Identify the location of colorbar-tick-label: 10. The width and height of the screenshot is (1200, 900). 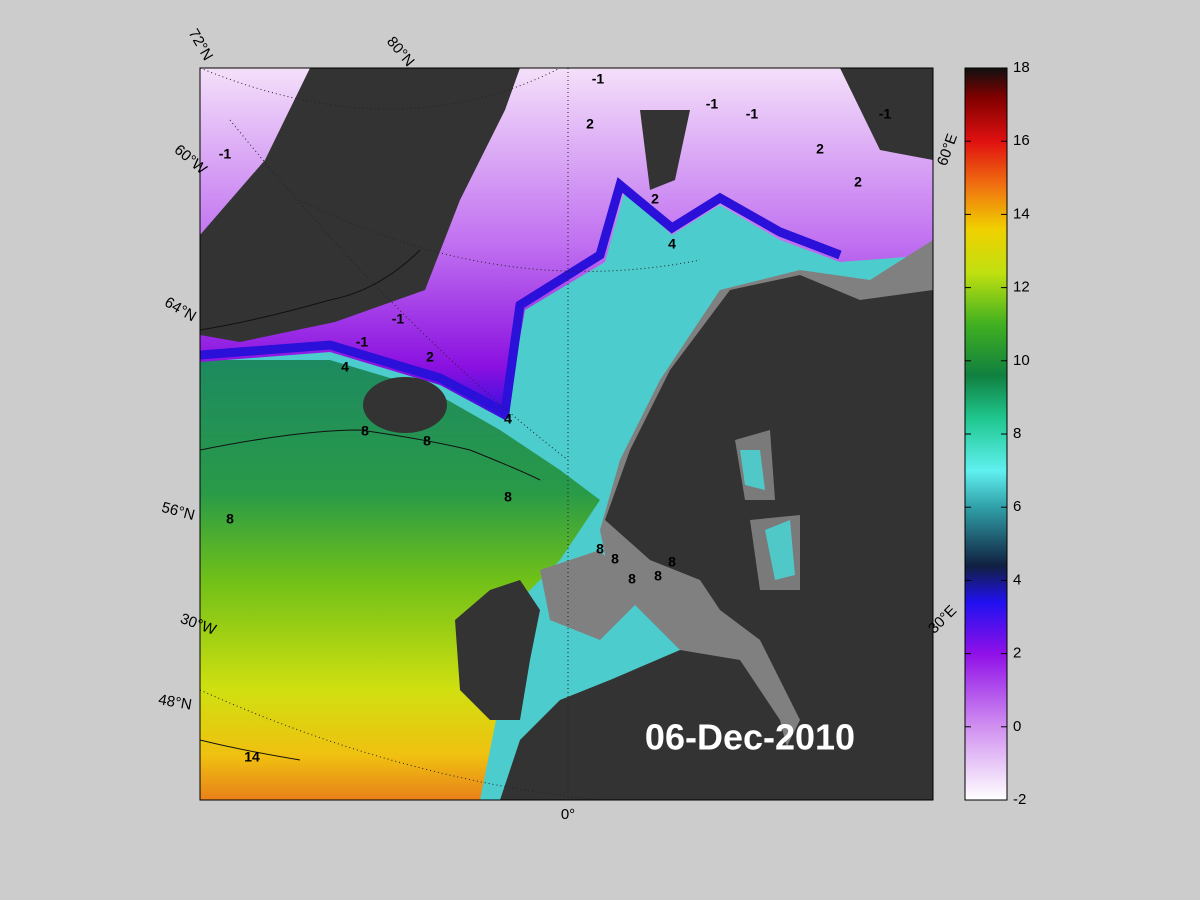
(1021, 360).